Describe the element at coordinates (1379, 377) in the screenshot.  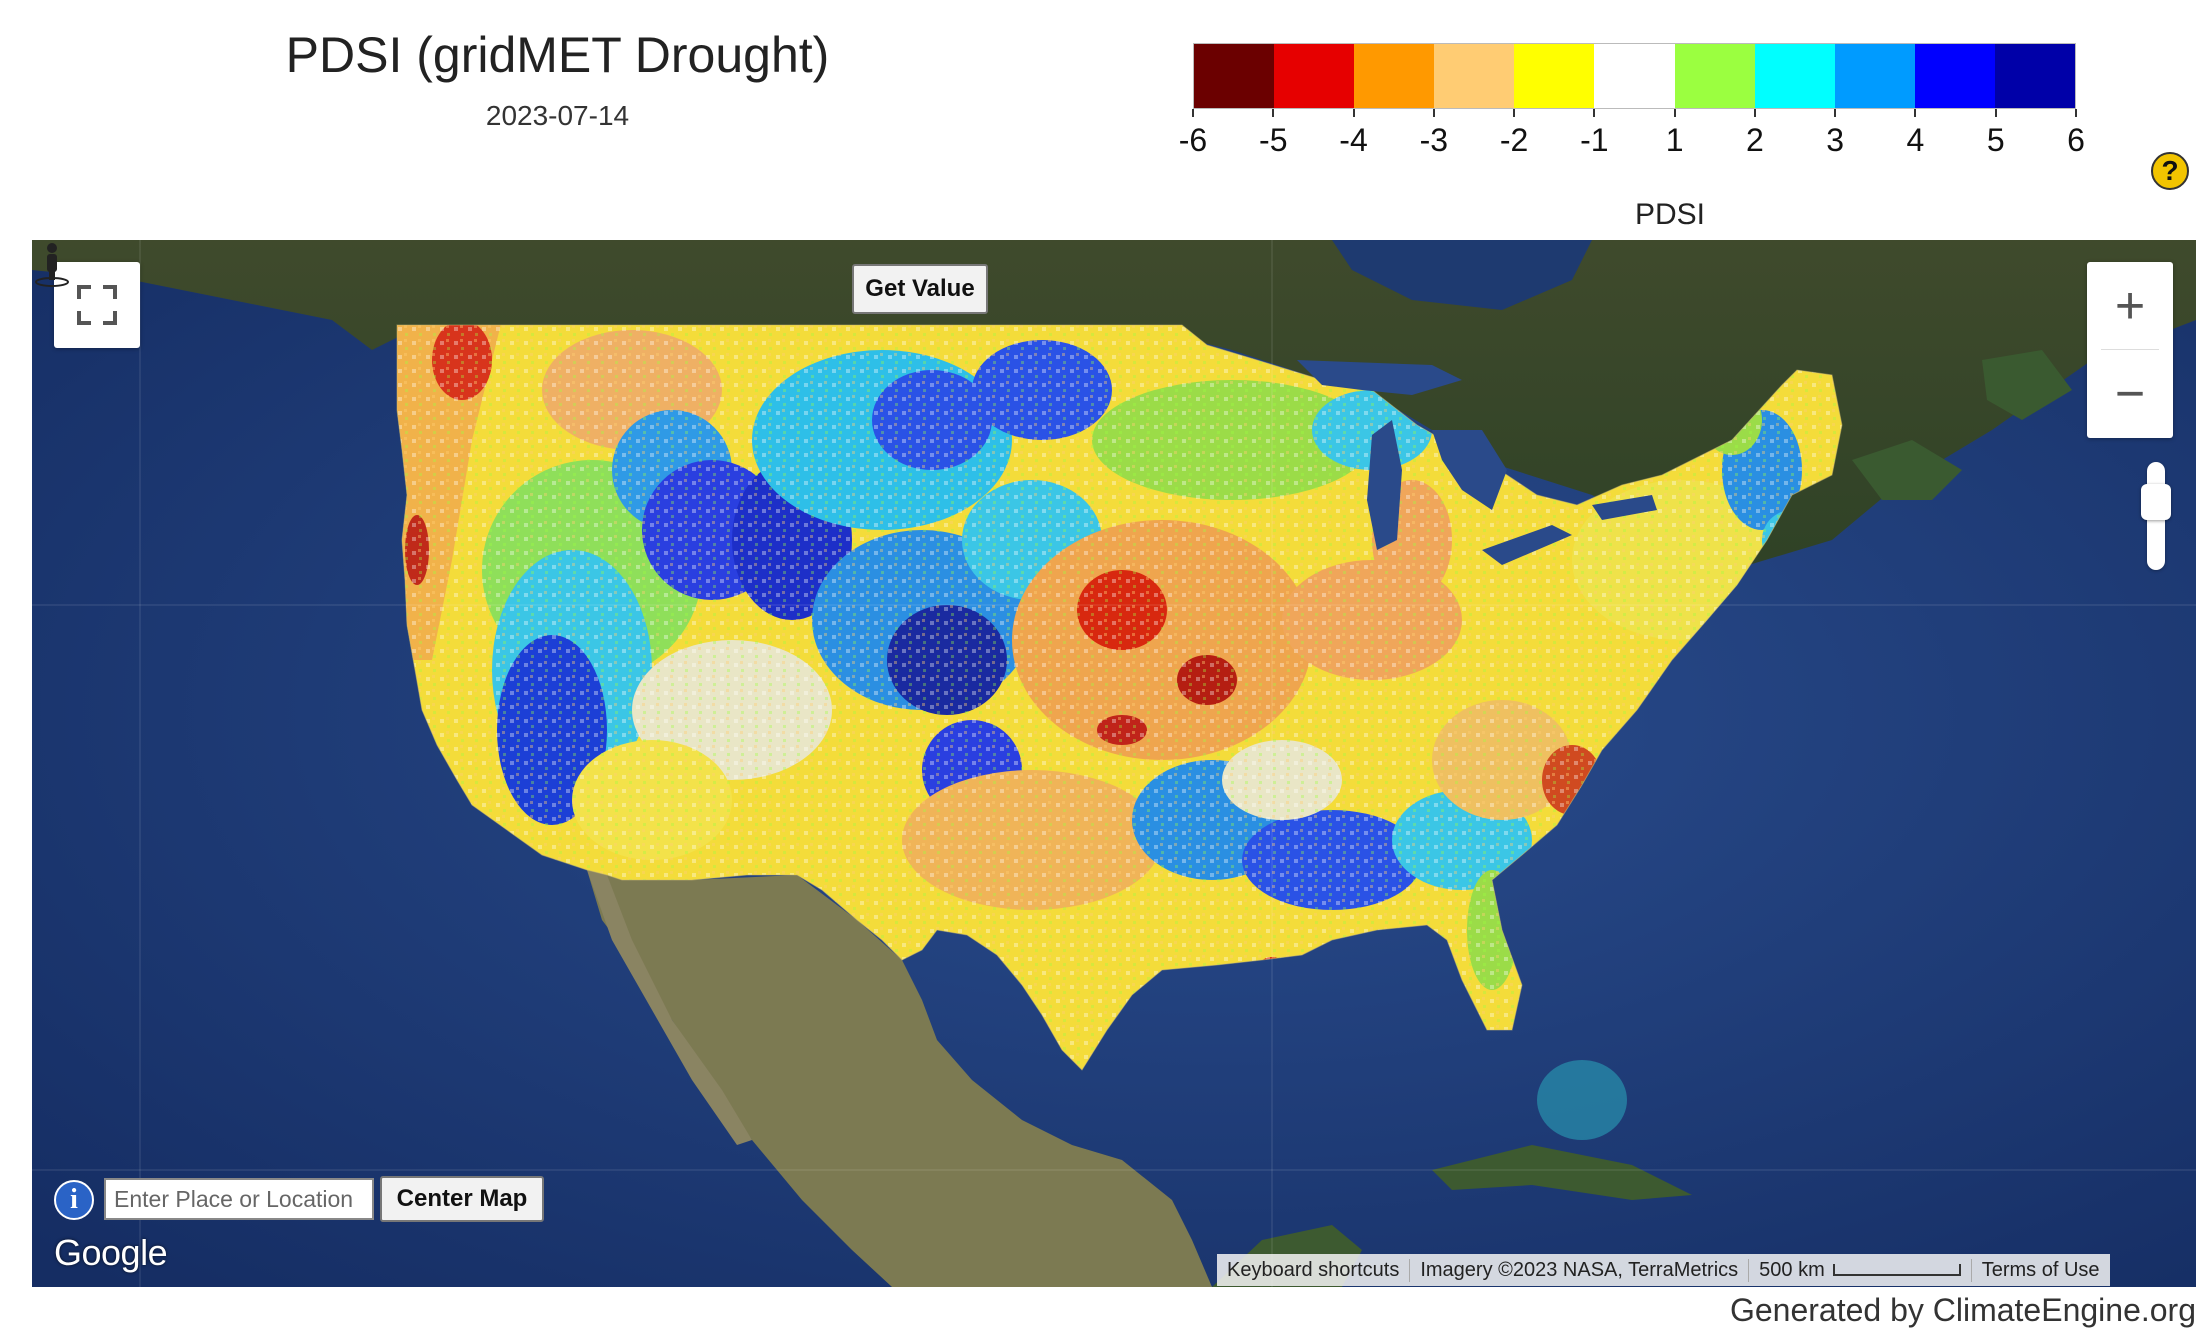
I see `lake-superior` at that location.